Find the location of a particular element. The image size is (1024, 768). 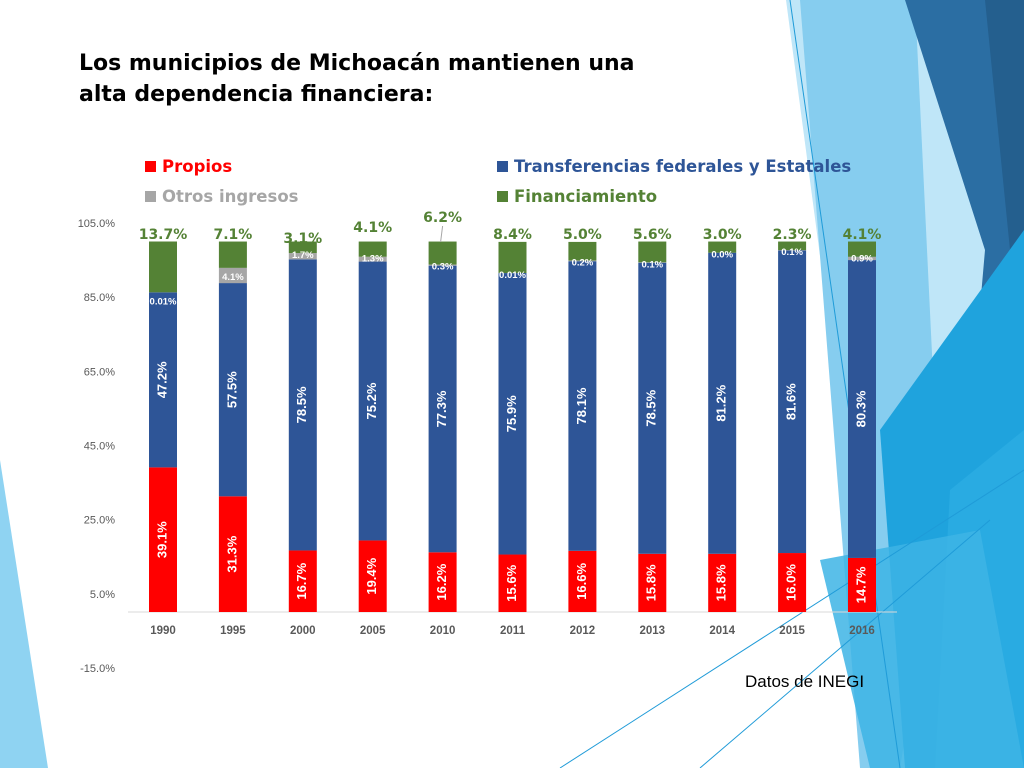

data-label-transferencias-2000: 78.5% is located at coordinates (301, 404).